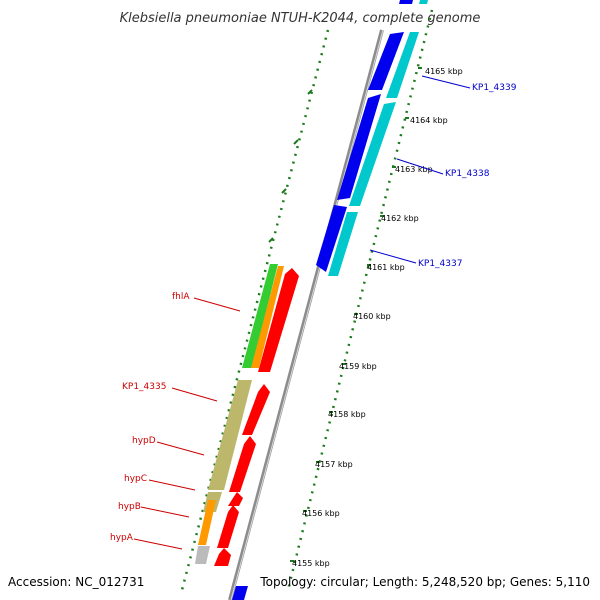 The width and height of the screenshot is (600, 600). What do you see at coordinates (267, 317) in the screenshot?
I see `gene-fhla-orange` at bounding box center [267, 317].